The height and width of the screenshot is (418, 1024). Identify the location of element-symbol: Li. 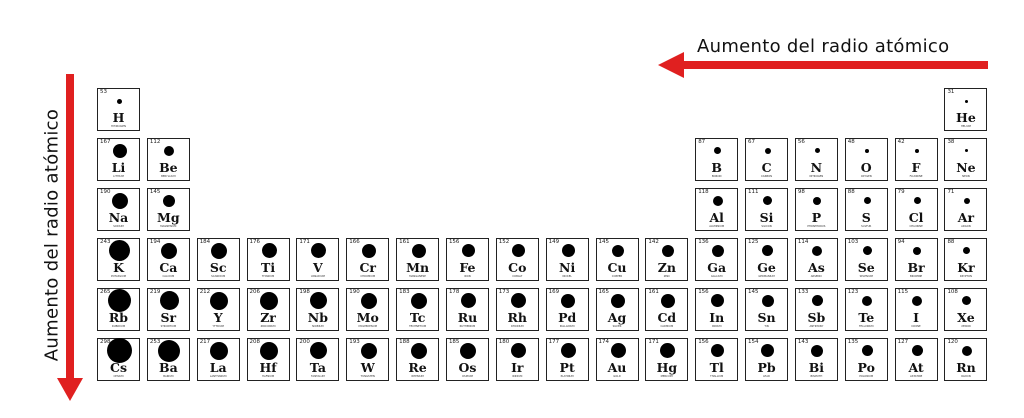
(118, 167).